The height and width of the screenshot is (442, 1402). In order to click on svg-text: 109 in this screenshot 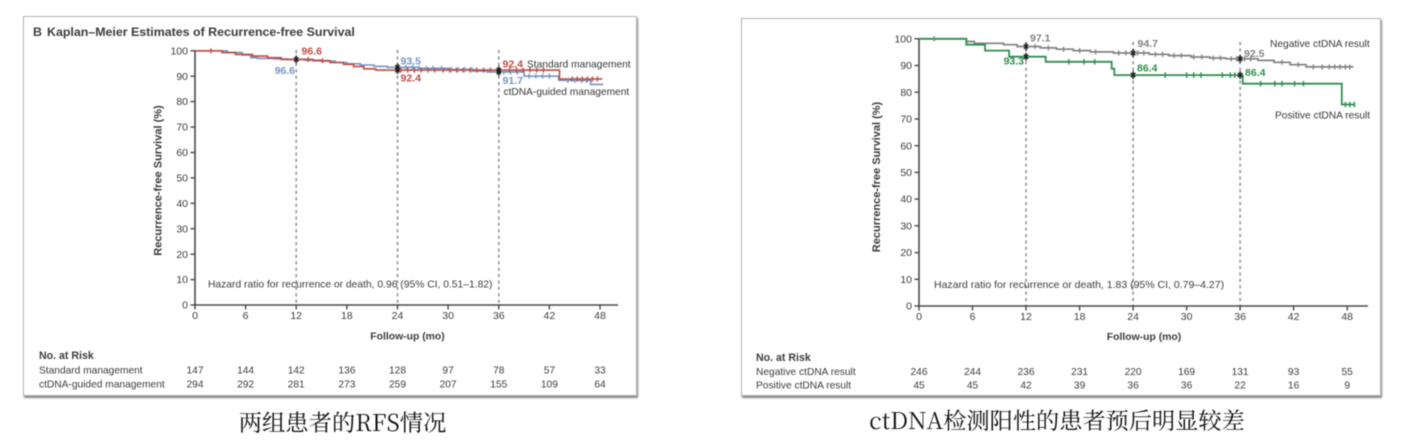, I will do `click(549, 385)`.